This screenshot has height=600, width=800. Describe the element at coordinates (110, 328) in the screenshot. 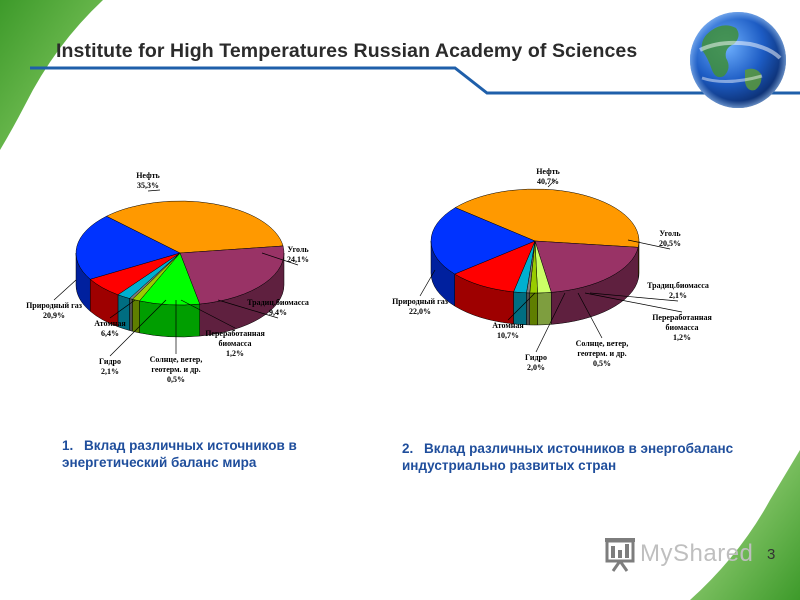

I see `data-label-nuclear: Атомная 6,4%` at that location.